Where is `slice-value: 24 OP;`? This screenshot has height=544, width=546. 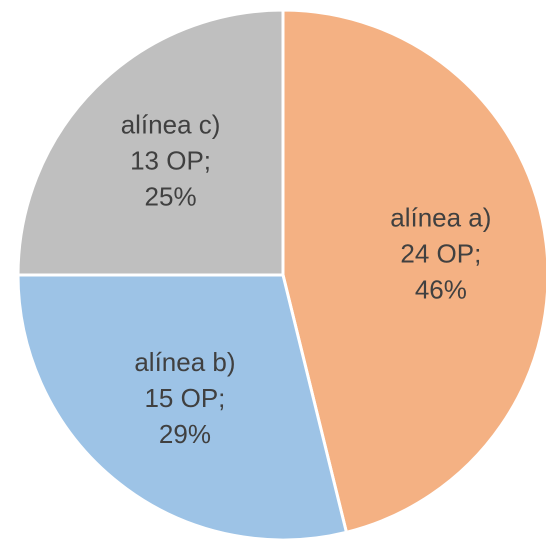 slice-value: 24 OP; is located at coordinates (440, 254).